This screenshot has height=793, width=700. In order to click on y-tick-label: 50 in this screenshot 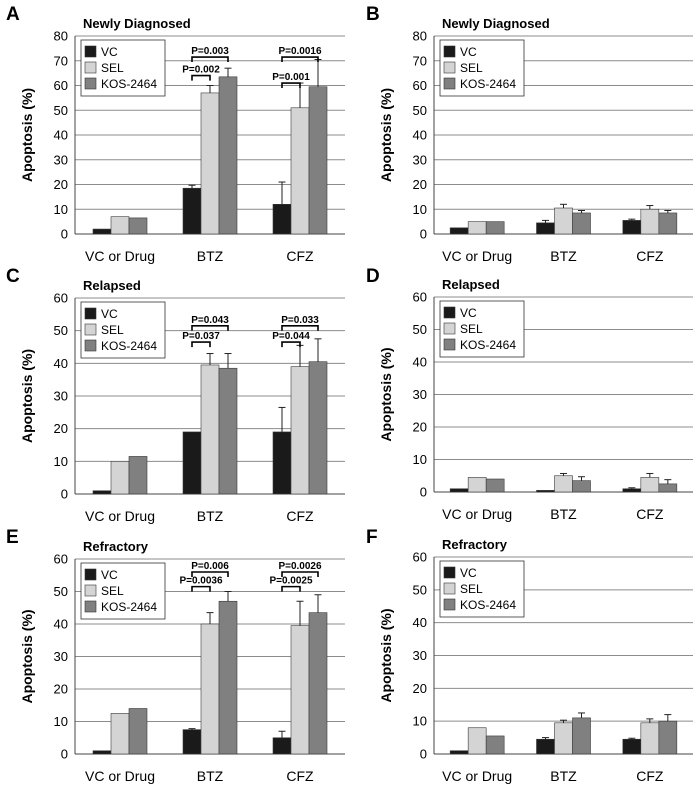, I will do `click(61, 330)`.